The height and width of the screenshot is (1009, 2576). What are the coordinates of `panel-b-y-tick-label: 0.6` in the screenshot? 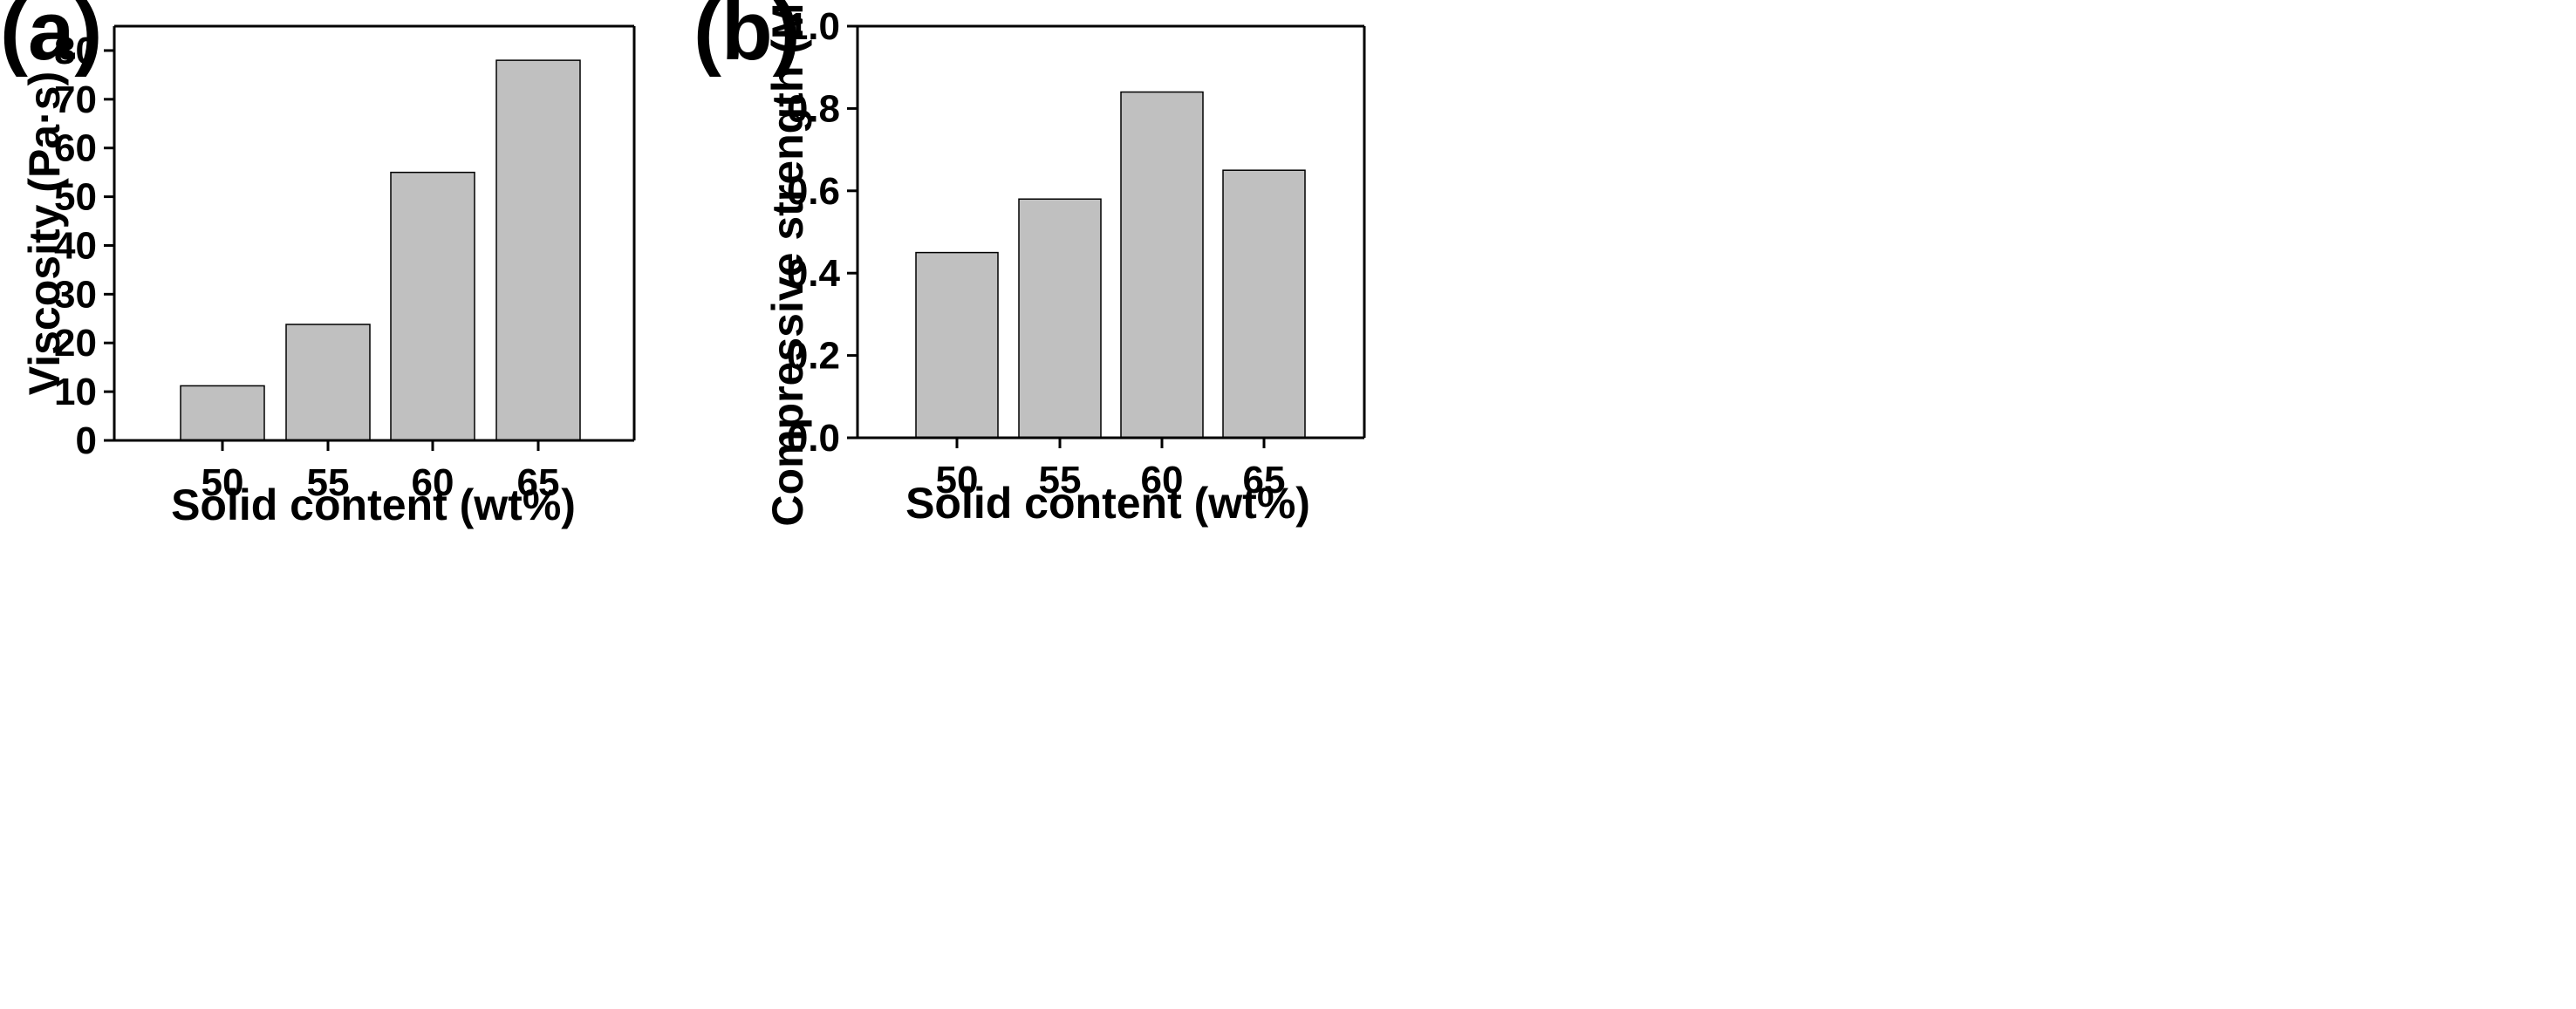 It's located at (813, 191).